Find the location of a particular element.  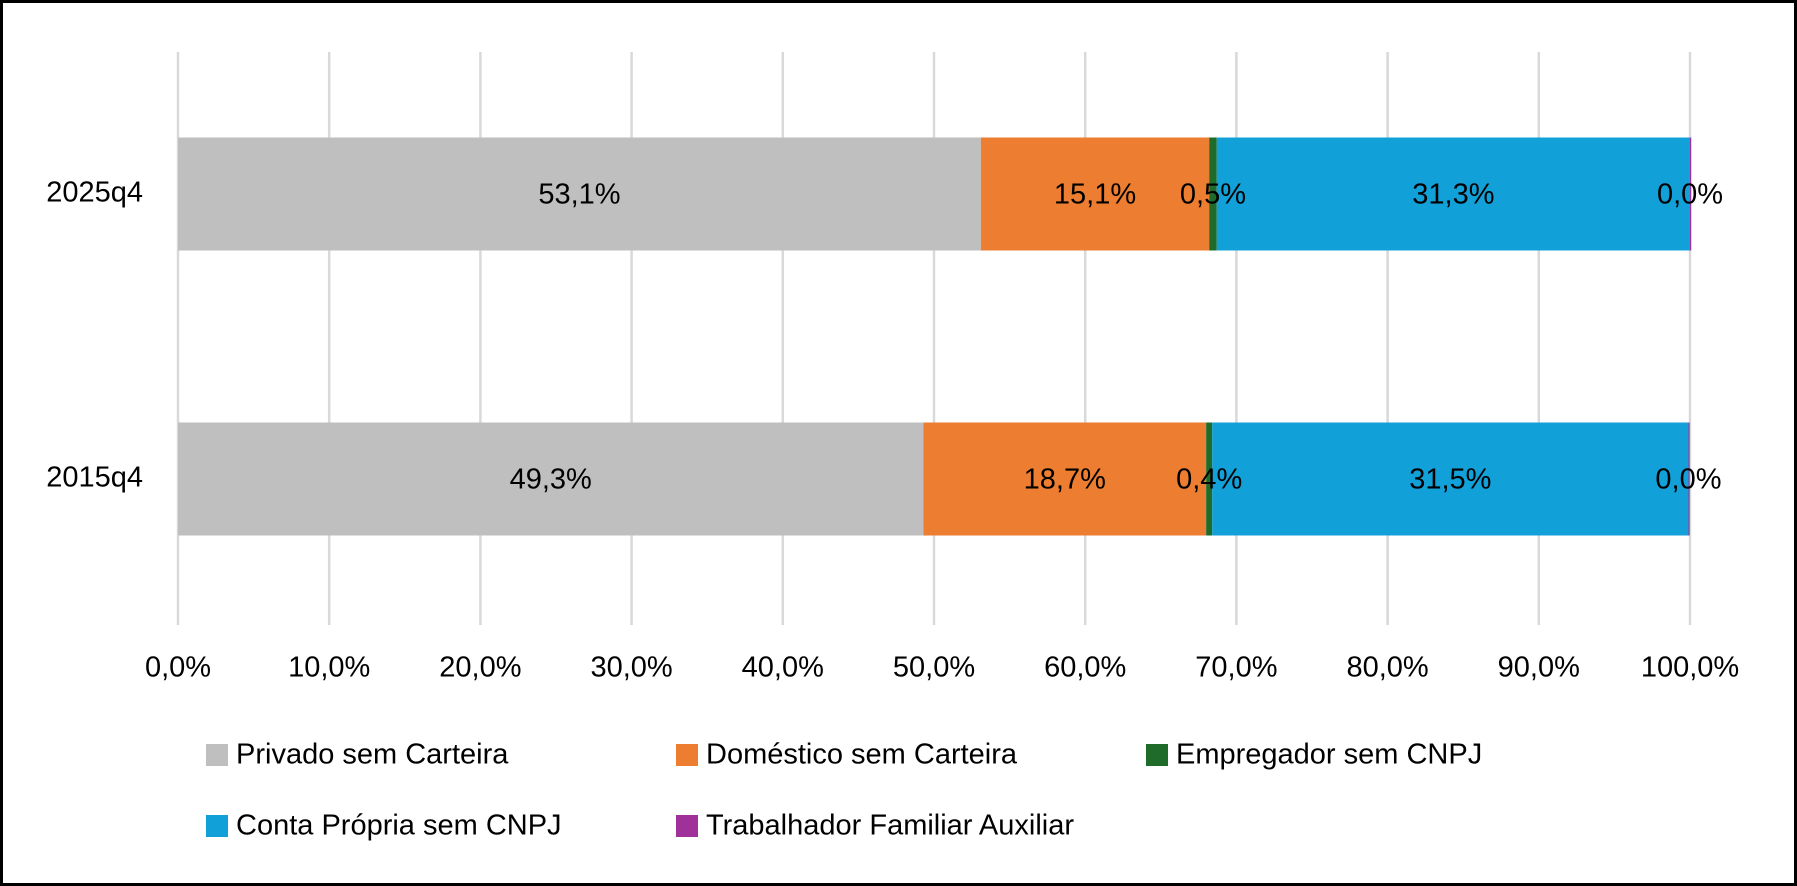

data-label: 18,7% is located at coordinates (1065, 480).